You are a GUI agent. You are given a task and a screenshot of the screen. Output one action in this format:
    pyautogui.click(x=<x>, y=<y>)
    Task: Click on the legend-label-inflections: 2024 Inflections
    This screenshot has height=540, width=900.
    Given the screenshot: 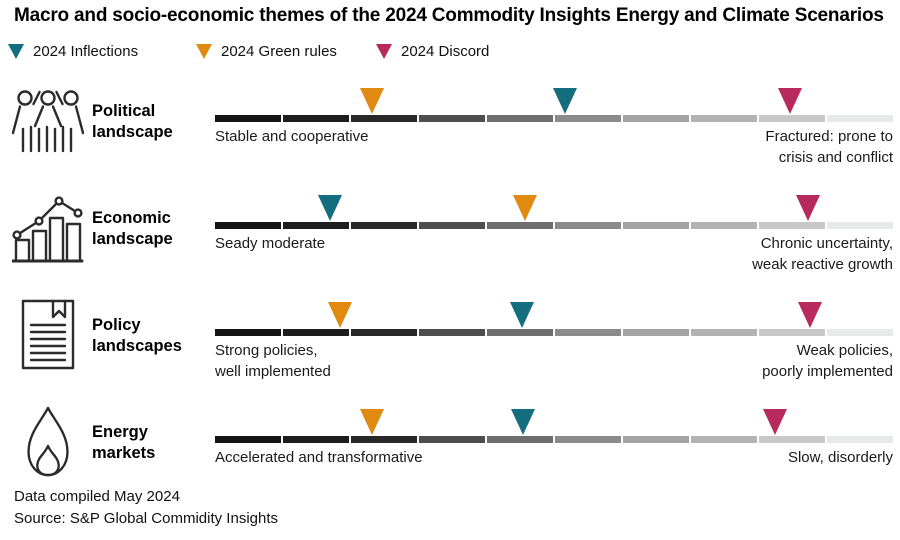 What is the action you would take?
    pyautogui.click(x=86, y=51)
    